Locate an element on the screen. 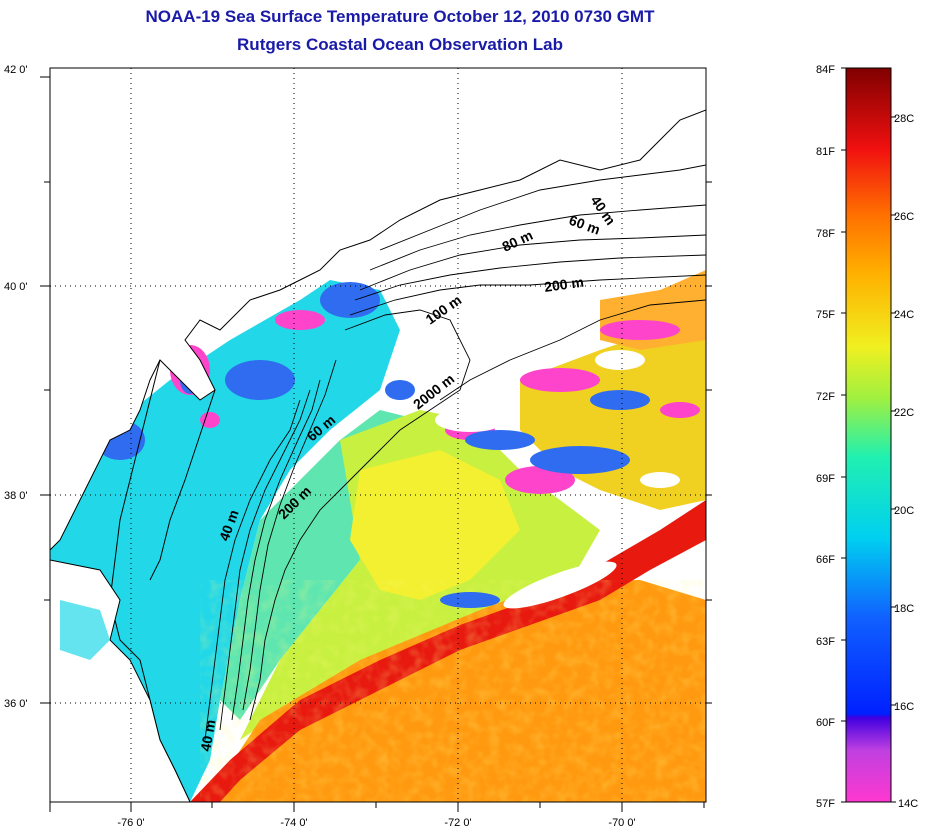 The height and width of the screenshot is (832, 928). cbar-label-60f: 60F is located at coordinates (825, 723).